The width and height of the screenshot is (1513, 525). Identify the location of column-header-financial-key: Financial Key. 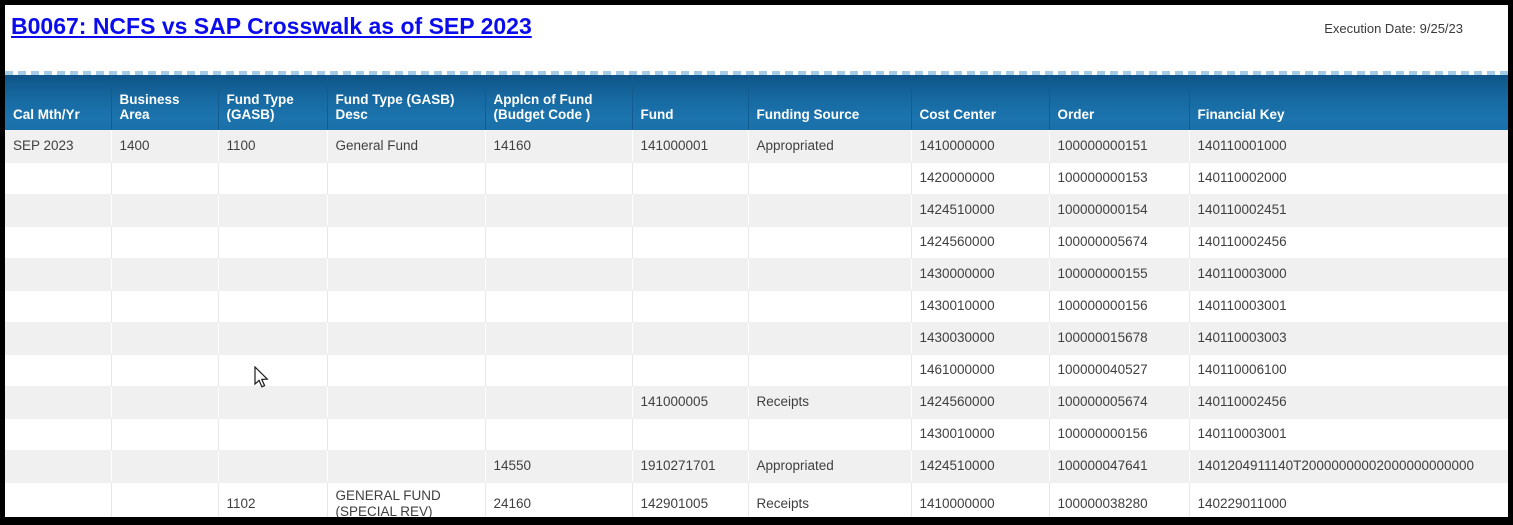
(1348, 102).